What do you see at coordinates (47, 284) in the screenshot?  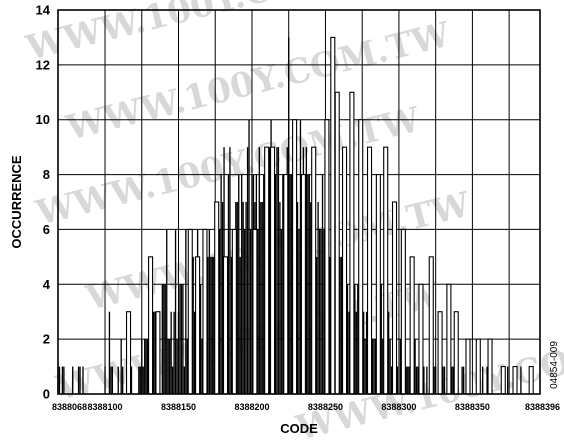 I see `y-tick-label: 4` at bounding box center [47, 284].